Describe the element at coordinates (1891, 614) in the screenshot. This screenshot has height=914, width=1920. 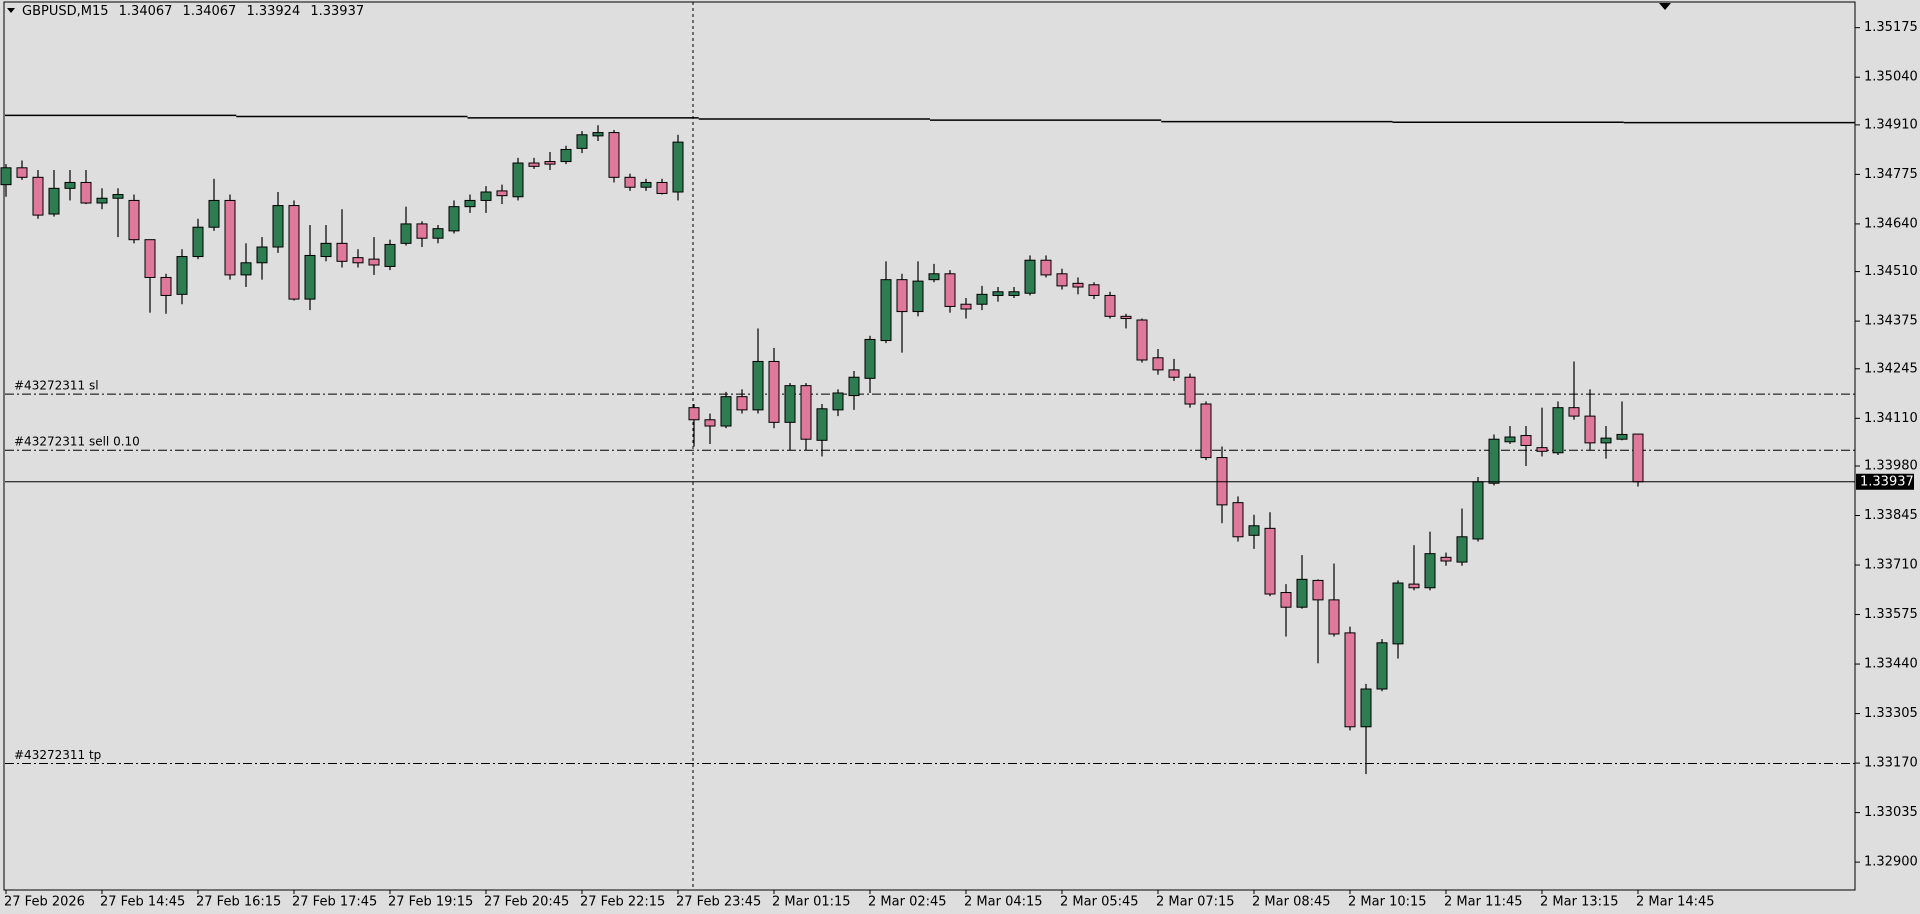
I see `y-tick-label: 1.33575` at that location.